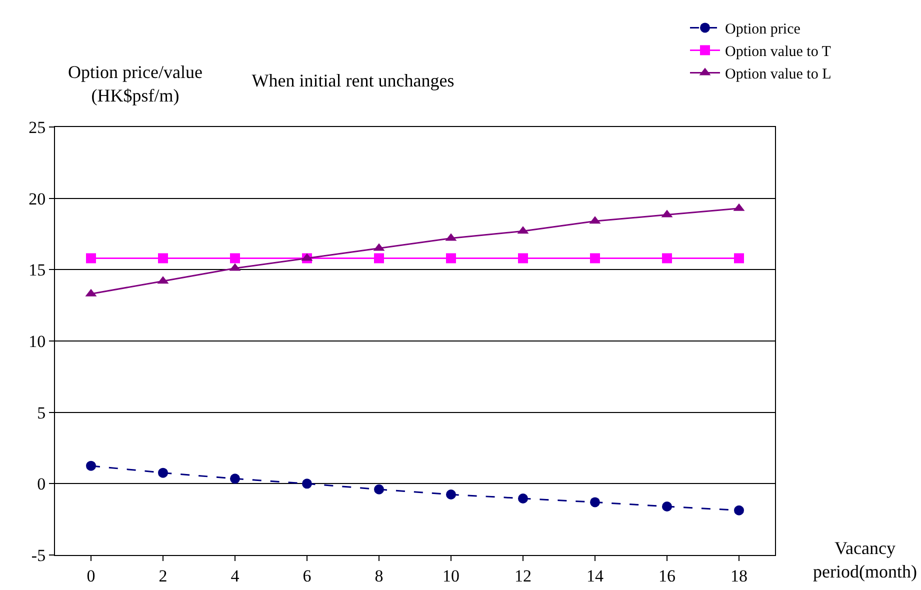  Describe the element at coordinates (235, 576) in the screenshot. I see `x-tick-label: 4` at that location.